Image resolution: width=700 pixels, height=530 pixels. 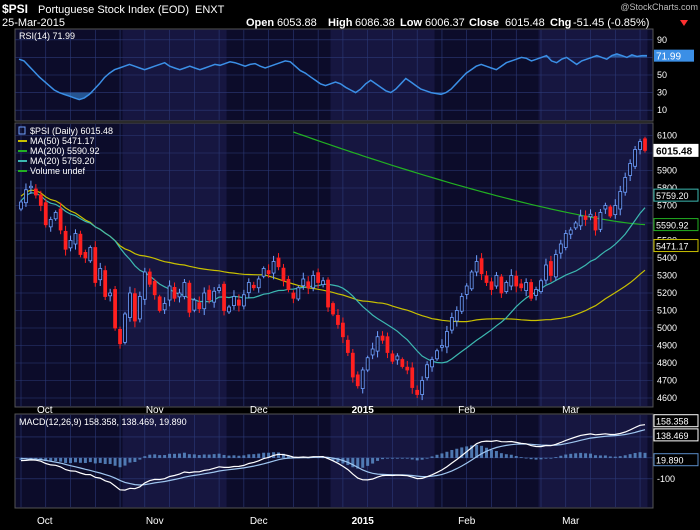 What do you see at coordinates (667, 328) in the screenshot?
I see `price-tick-label: 5000` at bounding box center [667, 328].